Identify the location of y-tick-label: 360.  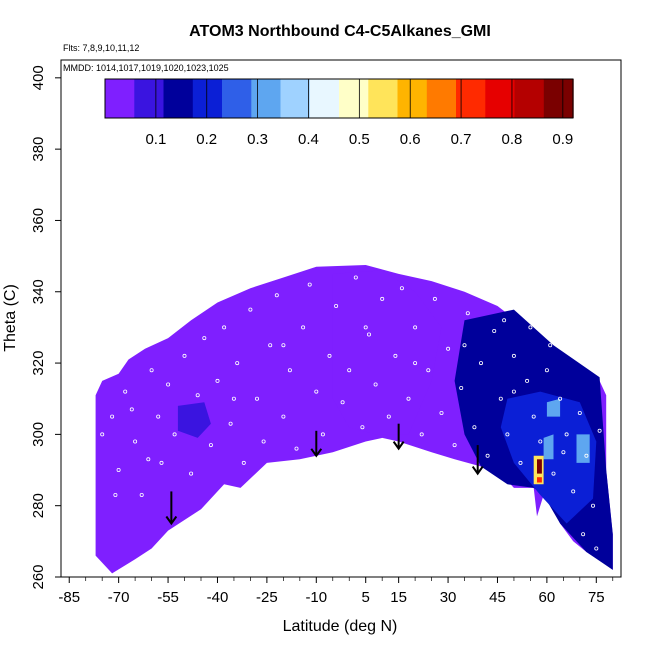
(38, 220).